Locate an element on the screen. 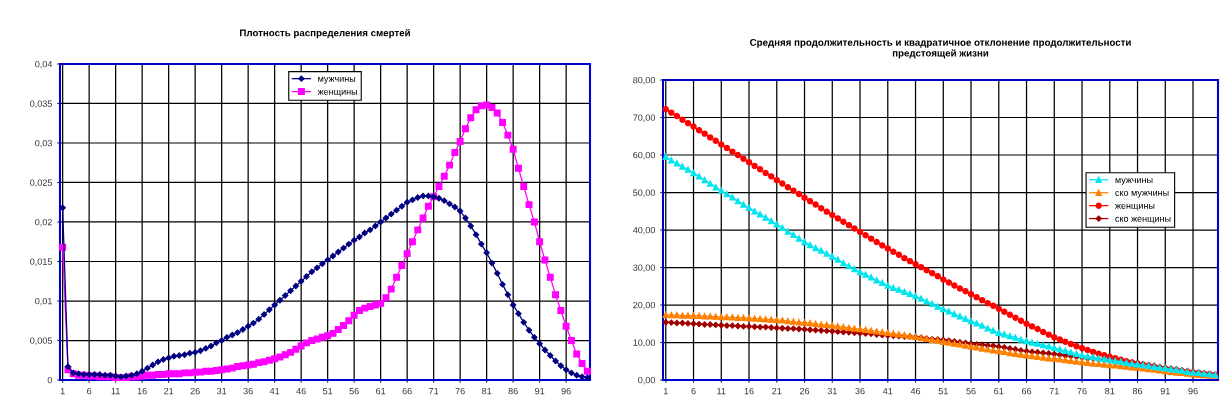  y-tick-label: 0,04 is located at coordinates (44, 64).